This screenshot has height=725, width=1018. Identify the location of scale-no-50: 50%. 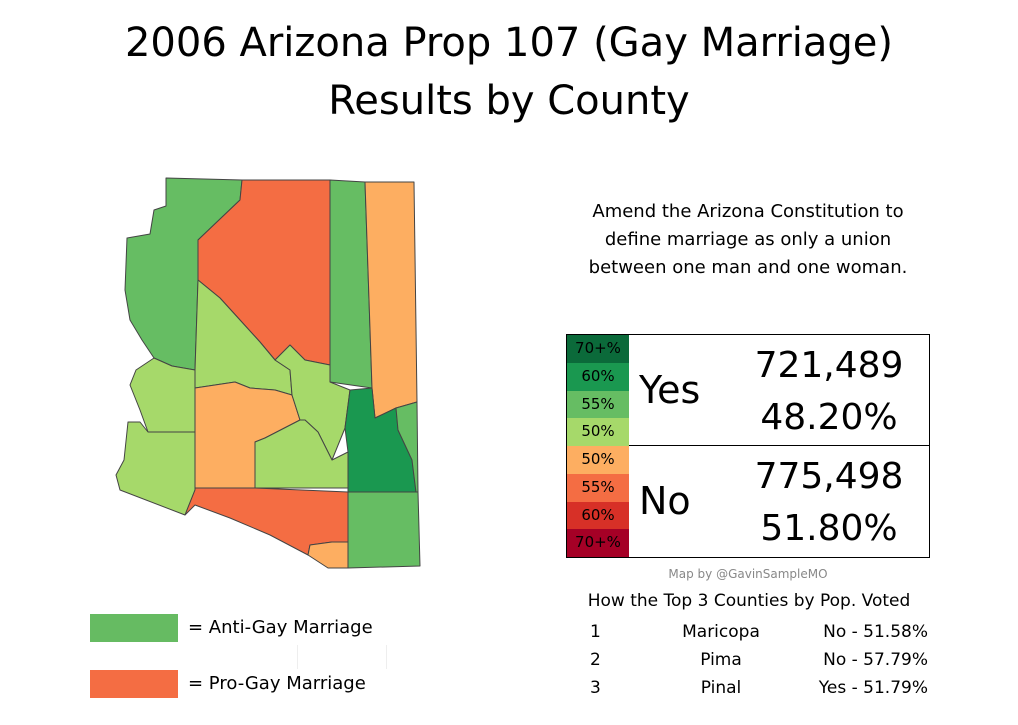
(598, 460).